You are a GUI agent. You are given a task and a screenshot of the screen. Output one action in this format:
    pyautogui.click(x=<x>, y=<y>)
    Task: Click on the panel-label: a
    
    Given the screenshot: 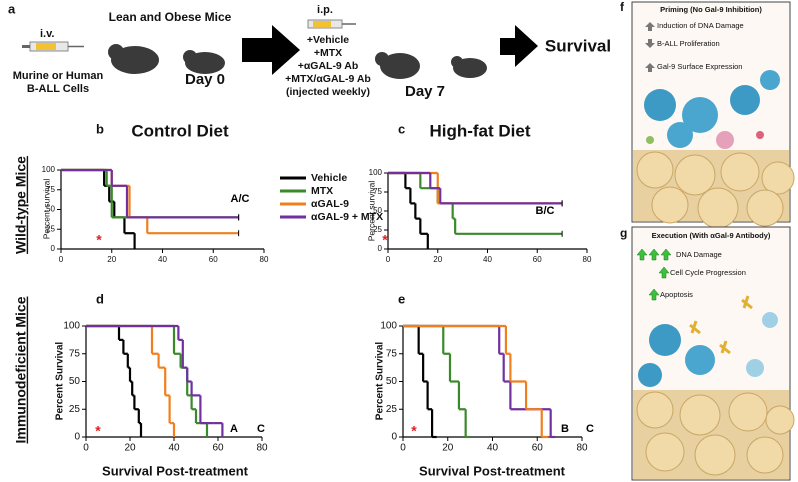 What is the action you would take?
    pyautogui.click(x=12, y=8)
    